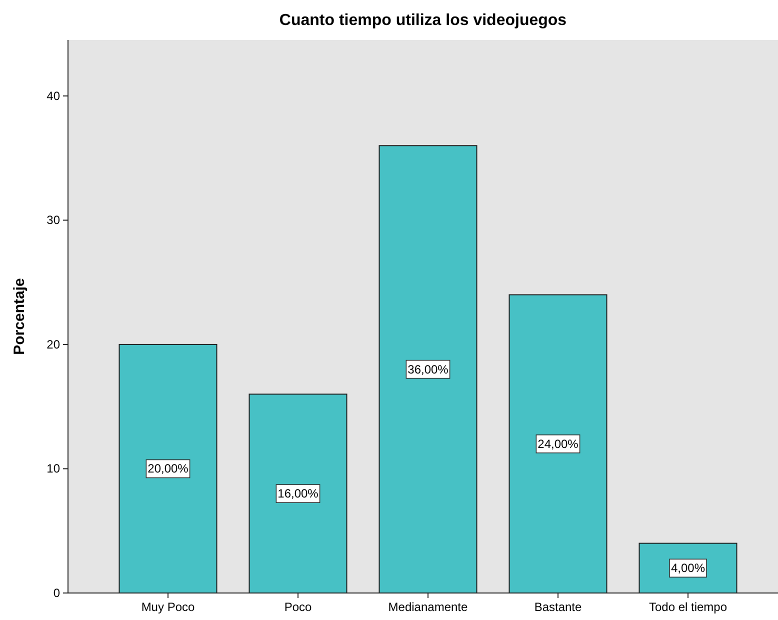 The image size is (778, 620). I want to click on y-tick-label: 10, so click(53, 469).